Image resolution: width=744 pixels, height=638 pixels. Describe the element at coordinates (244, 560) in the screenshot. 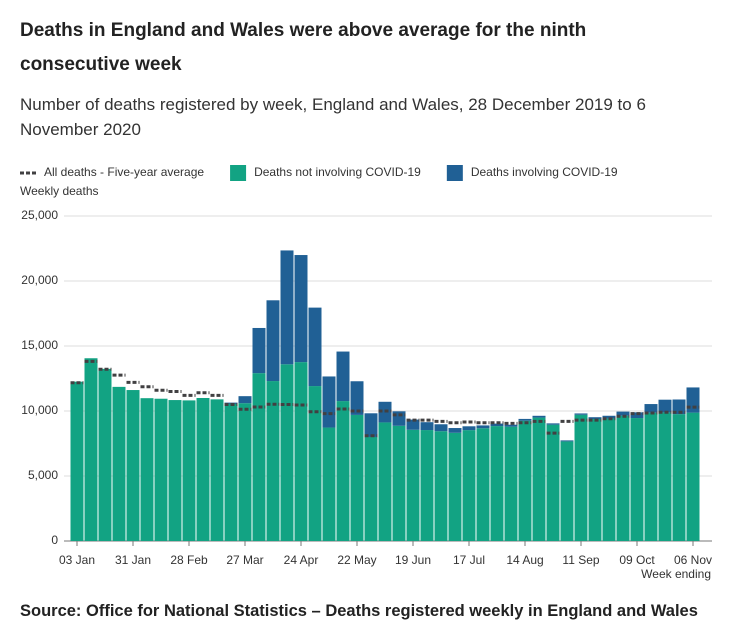

I see `x-tick-label: 27 Mar` at that location.